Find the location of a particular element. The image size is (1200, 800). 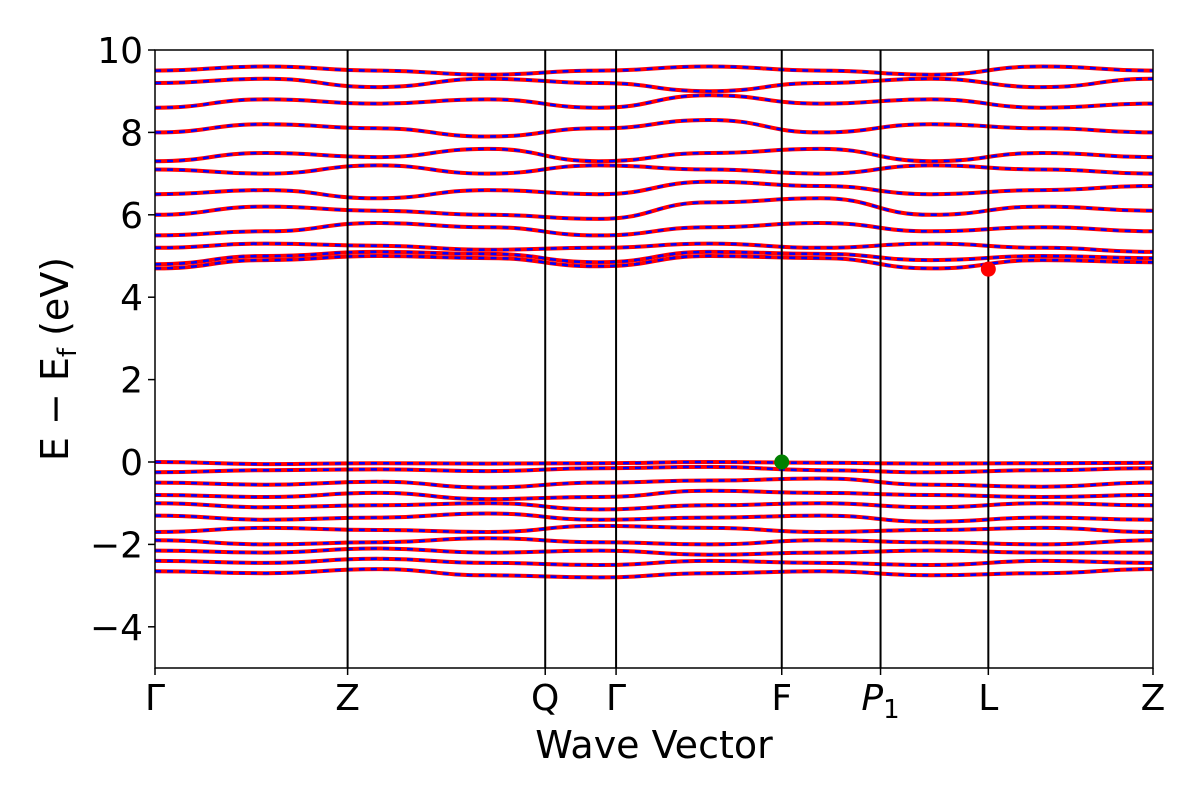

y-axis-label: E − Ef (eV) is located at coordinates (58, 359).